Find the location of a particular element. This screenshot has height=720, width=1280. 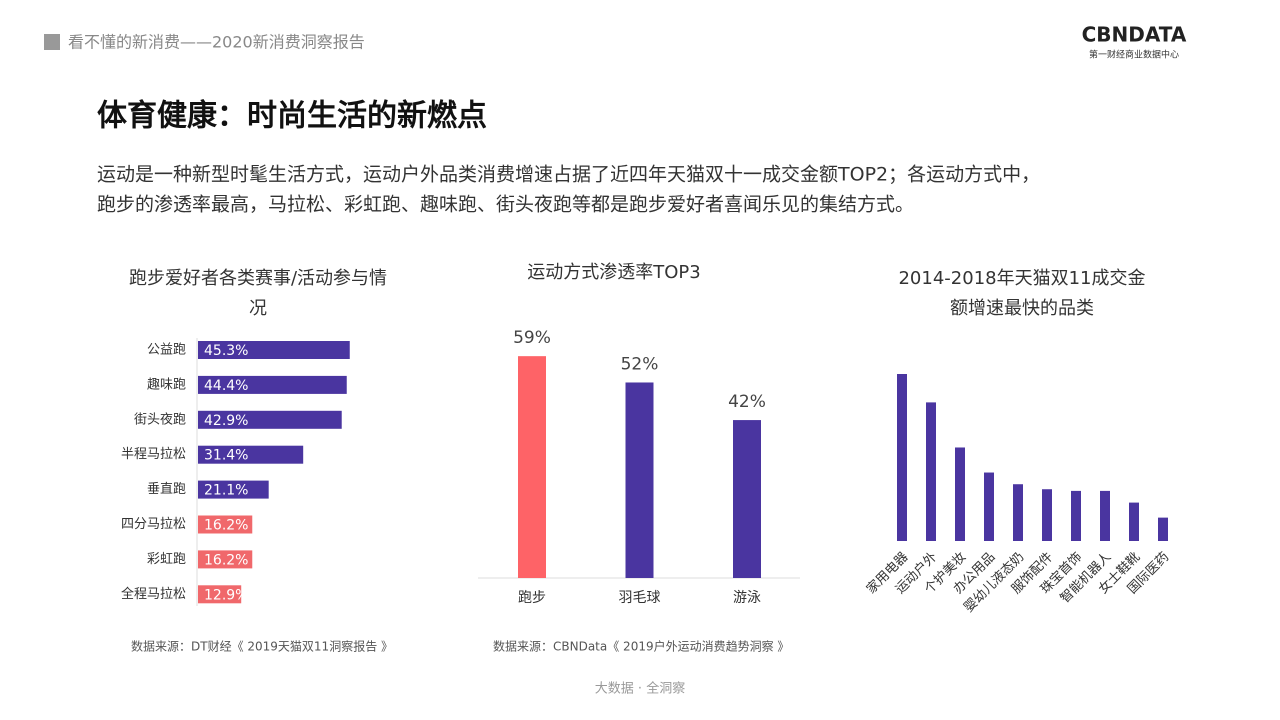

value-label: 45.3% is located at coordinates (226, 351).